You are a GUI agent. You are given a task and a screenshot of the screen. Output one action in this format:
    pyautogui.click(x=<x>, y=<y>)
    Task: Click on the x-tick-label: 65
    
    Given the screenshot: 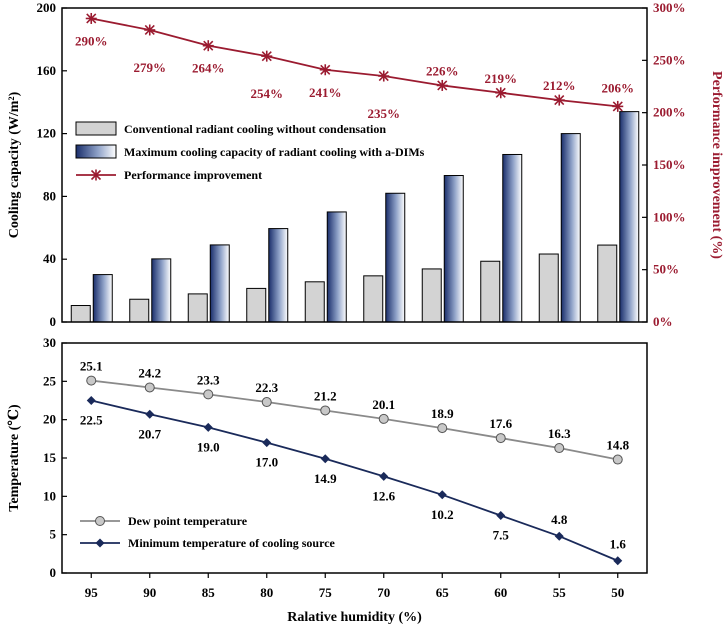 What is the action you would take?
    pyautogui.click(x=443, y=592)
    